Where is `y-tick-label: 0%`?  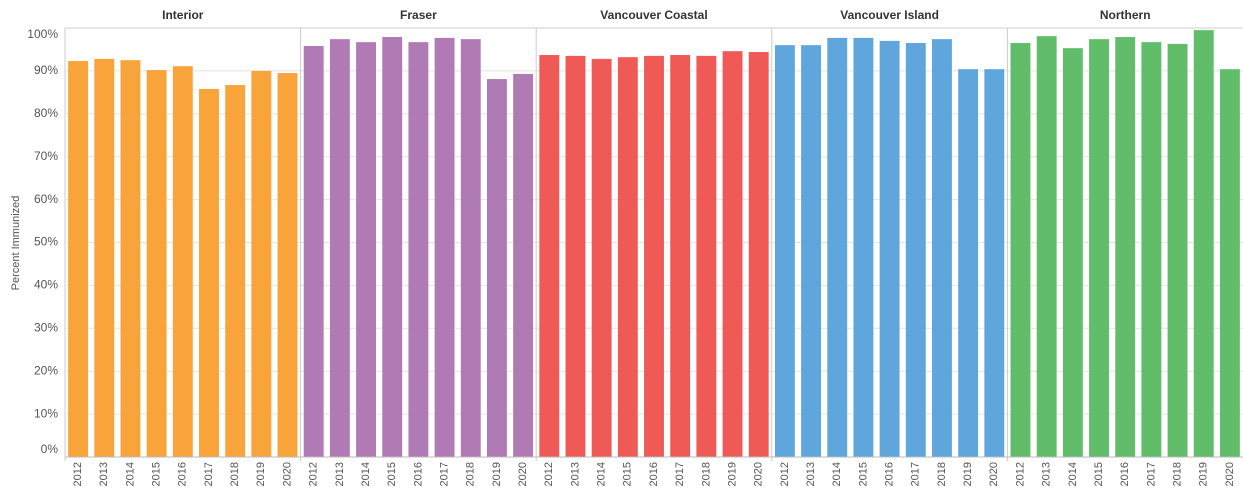 y-tick-label: 0% is located at coordinates (50, 449).